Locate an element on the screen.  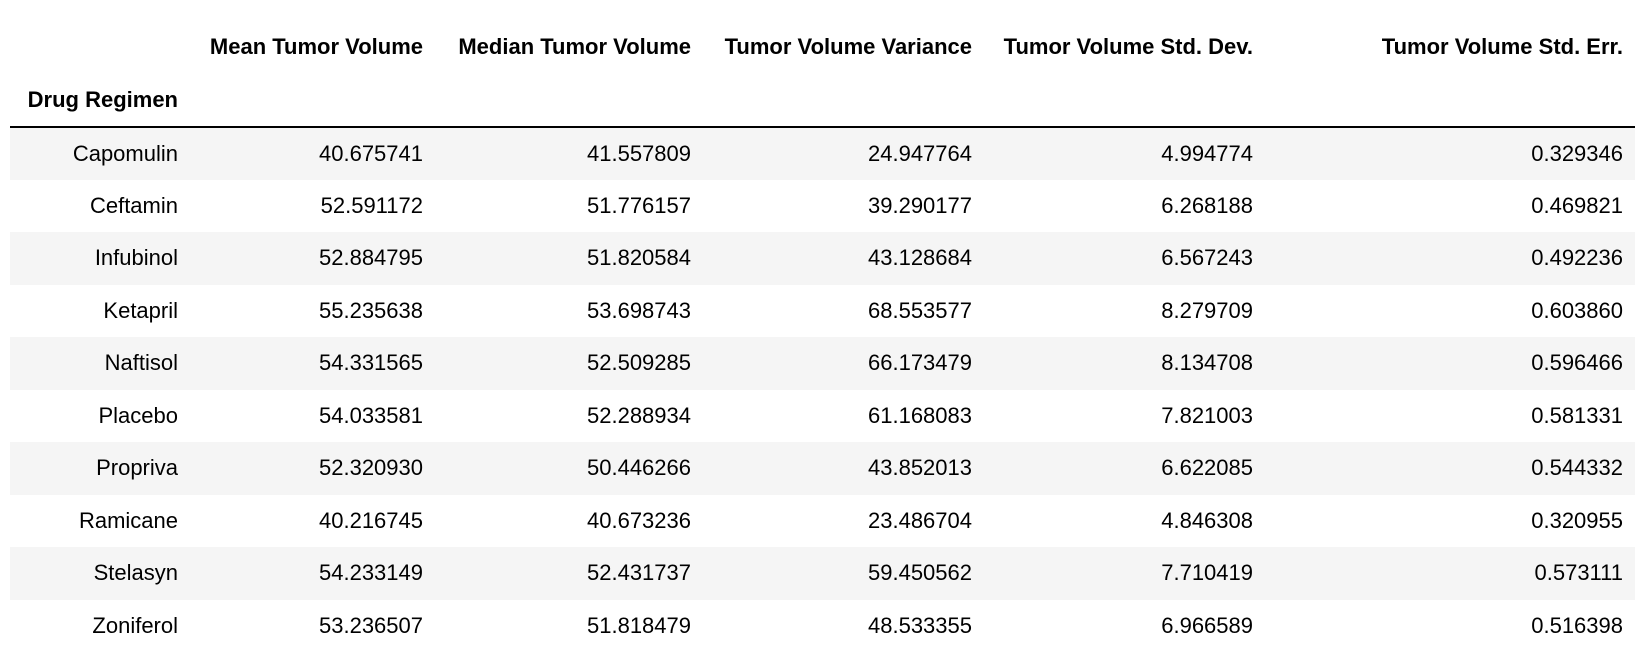
blank-corner-cell is located at coordinates (100, 47).